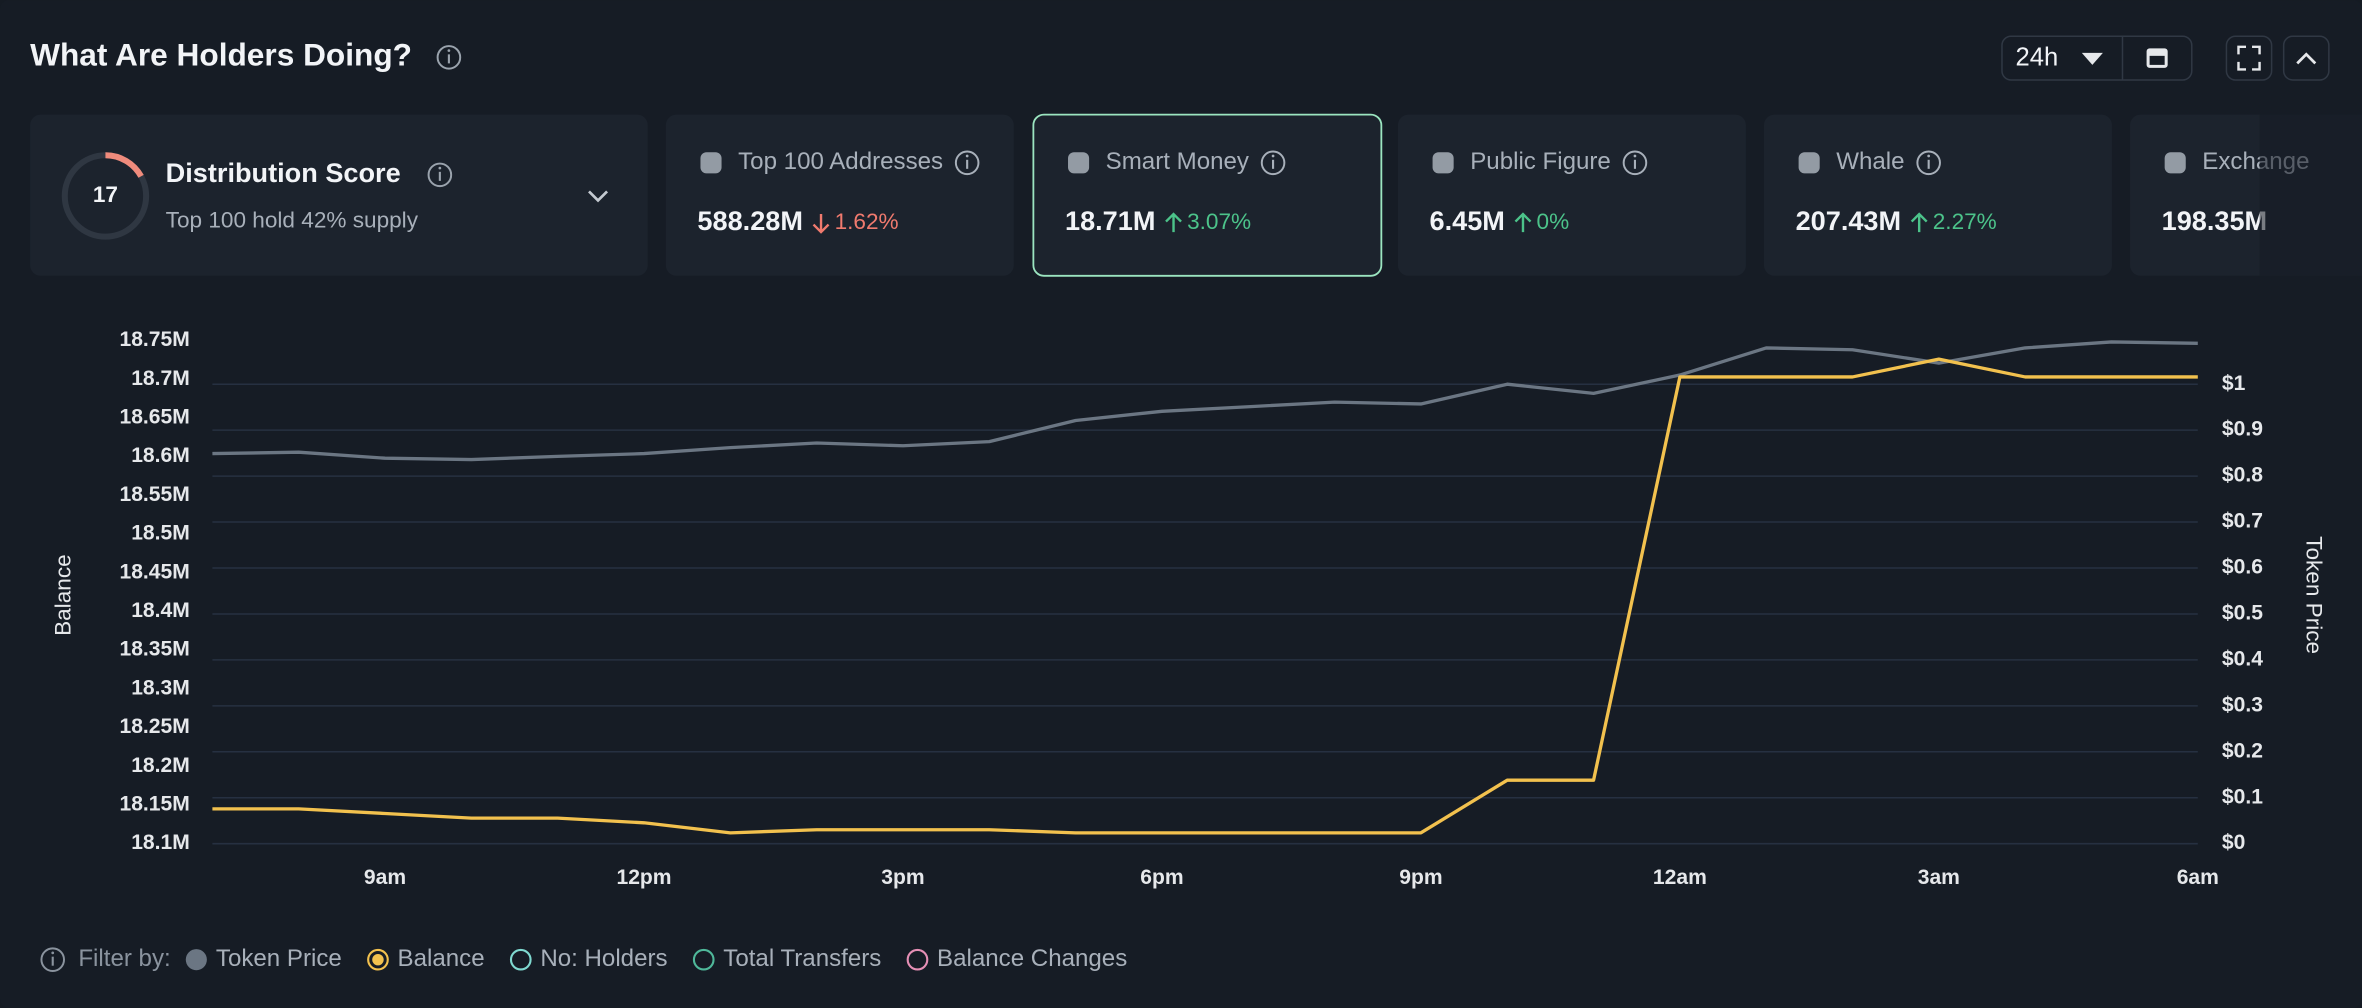 The height and width of the screenshot is (1008, 2362). I want to click on legend-label: Token Price, so click(279, 958).